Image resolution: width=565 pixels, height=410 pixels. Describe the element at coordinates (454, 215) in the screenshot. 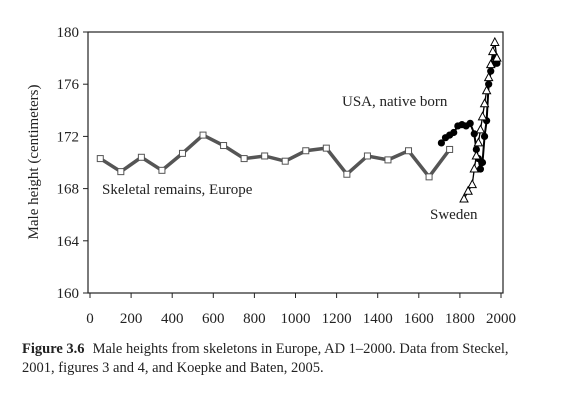

I see `series-label: Sweden` at that location.